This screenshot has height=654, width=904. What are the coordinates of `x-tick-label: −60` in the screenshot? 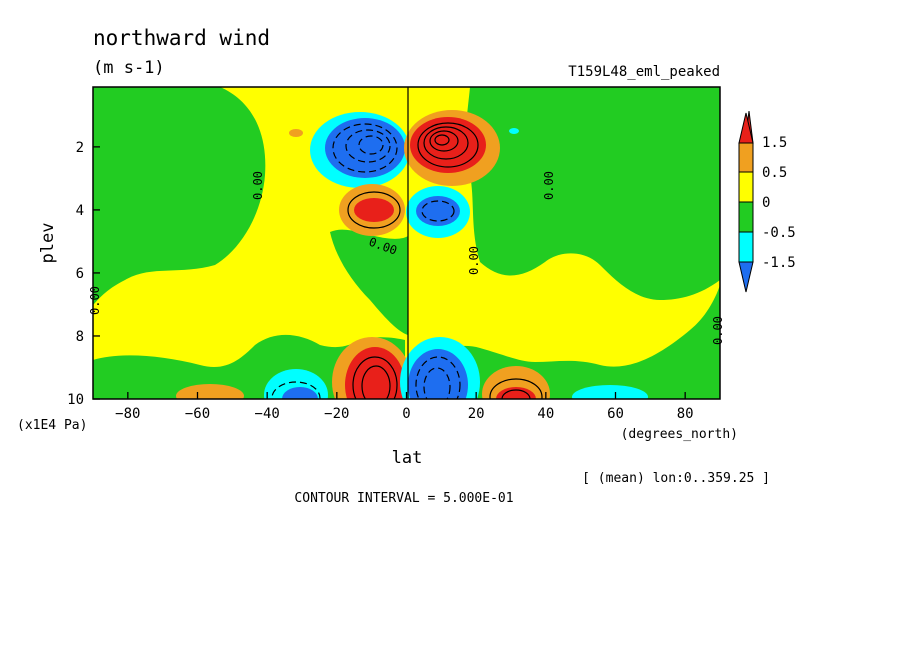 It's located at (197, 414).